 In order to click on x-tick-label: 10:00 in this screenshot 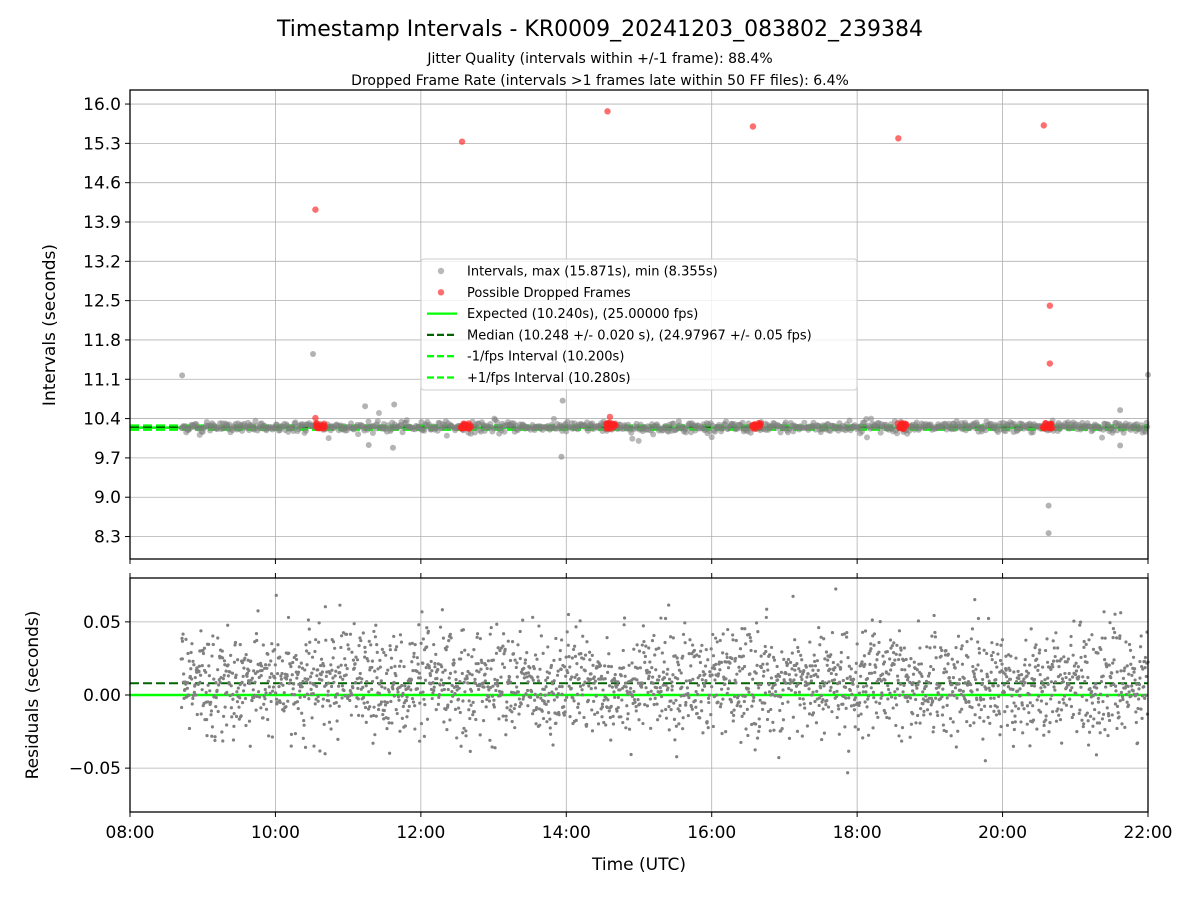, I will do `click(275, 833)`.